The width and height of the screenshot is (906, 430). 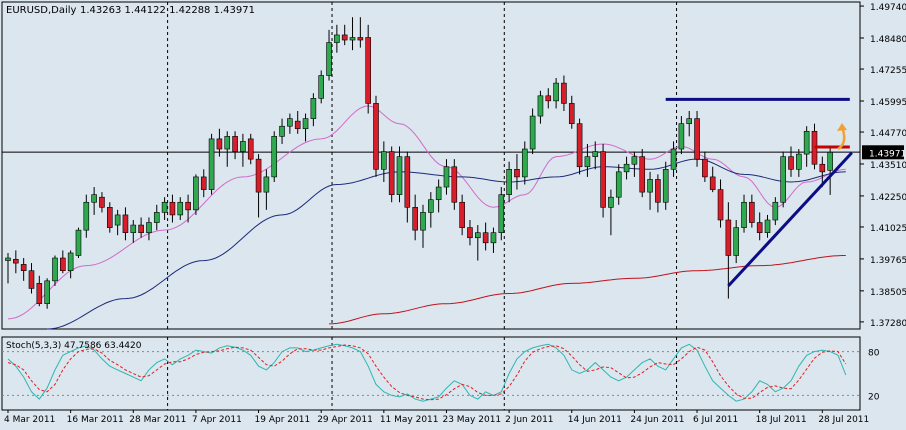 What do you see at coordinates (529, 420) in the screenshot?
I see `time-tick-label: 2 Jun 2011` at bounding box center [529, 420].